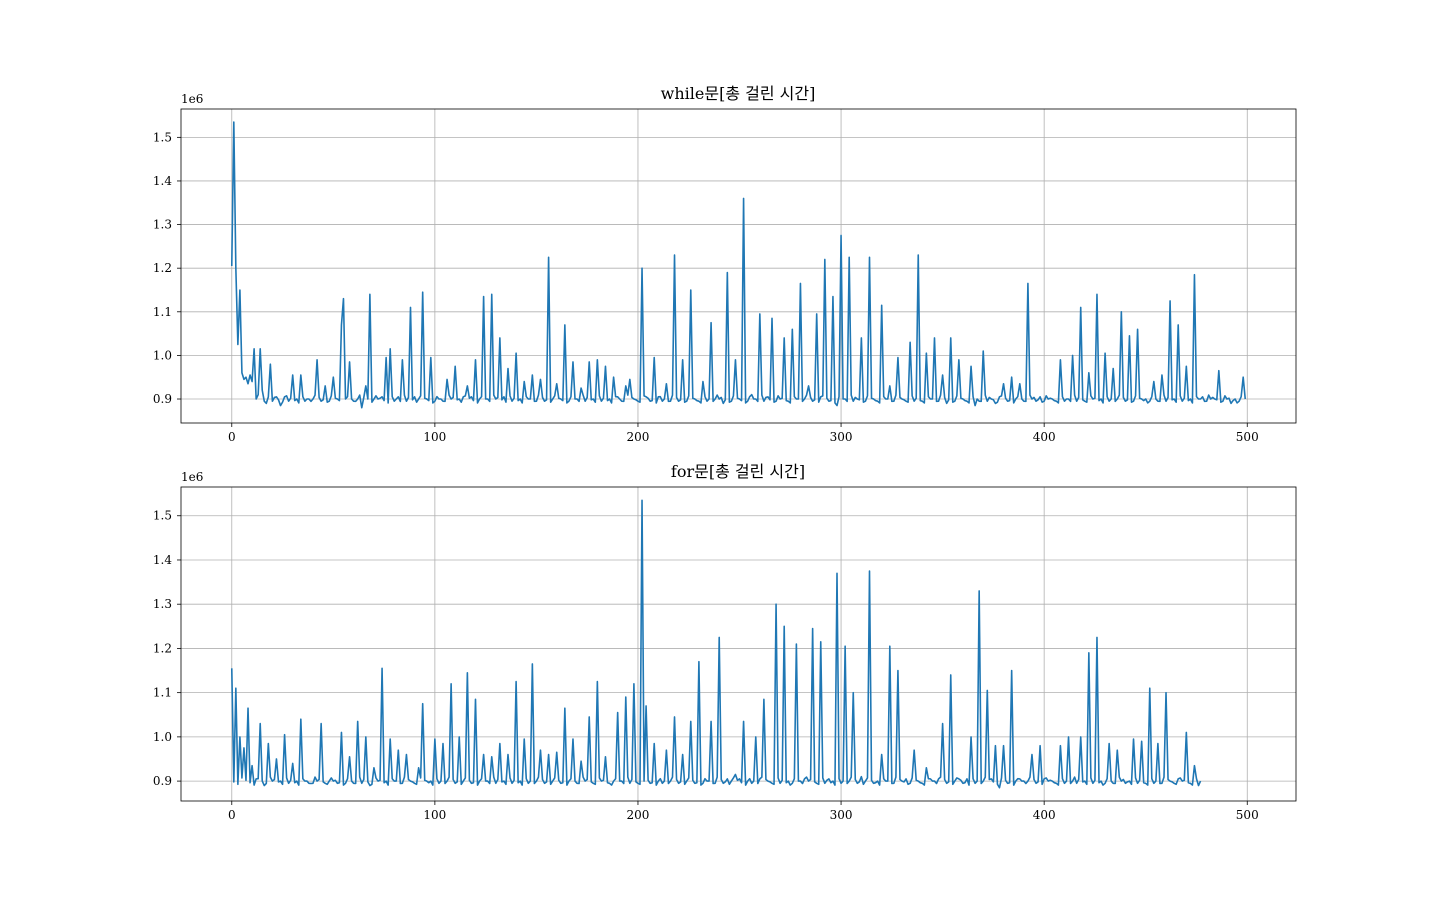  I want to click on chart-title: for문[총 걸린 시간], so click(738, 471).